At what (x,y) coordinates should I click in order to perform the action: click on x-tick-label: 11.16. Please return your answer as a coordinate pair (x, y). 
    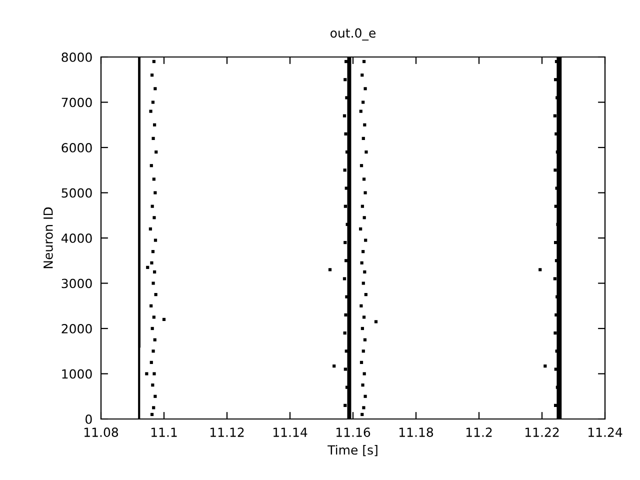
    Looking at the image, I should click on (353, 433).